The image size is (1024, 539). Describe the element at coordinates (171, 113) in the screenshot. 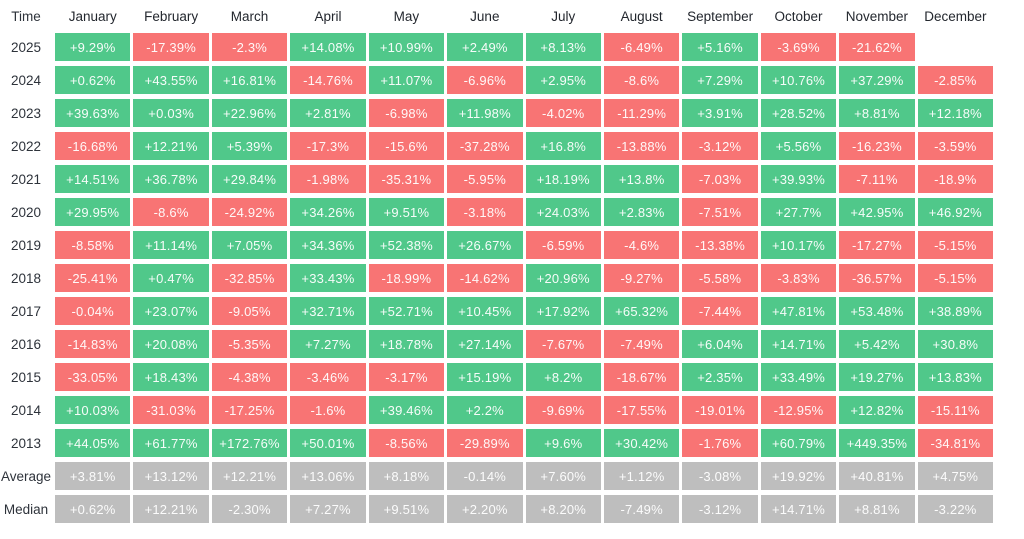

I see `return-cell-2023-february: +0.03%` at that location.